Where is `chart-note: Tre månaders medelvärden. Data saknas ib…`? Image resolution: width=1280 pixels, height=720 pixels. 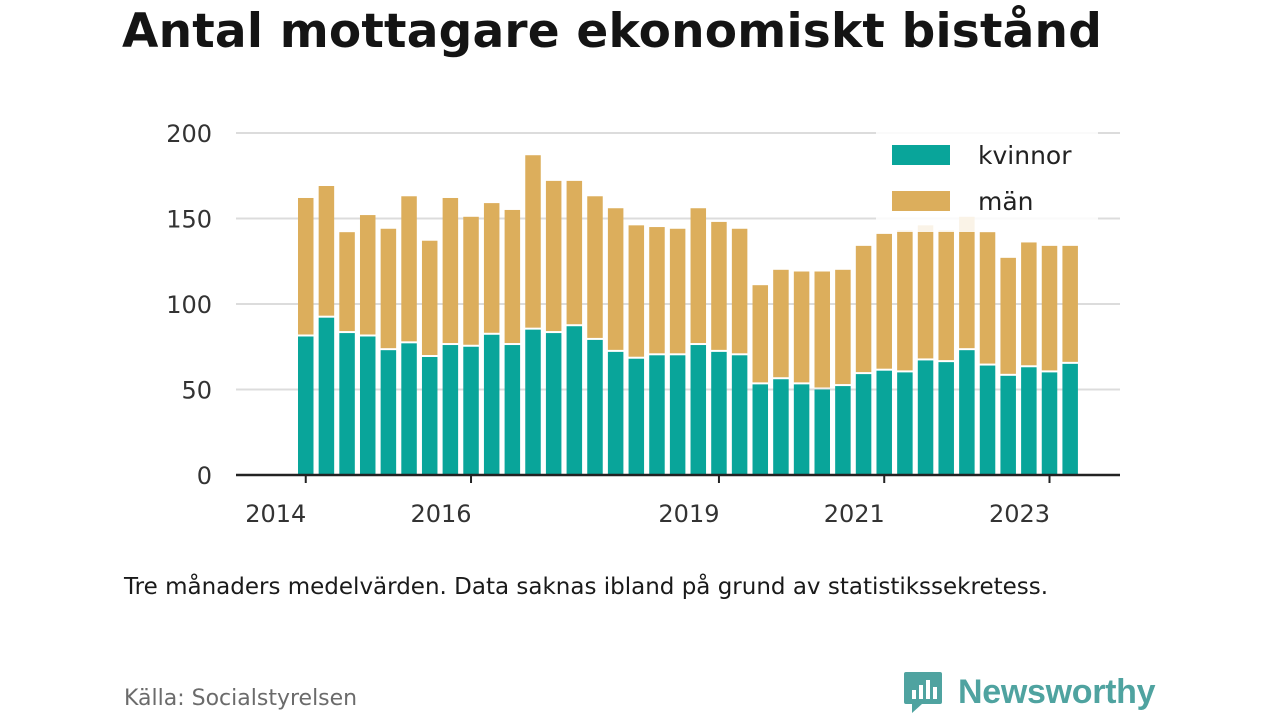
chart-note: Tre månaders medelvärden. Data saknas ib… is located at coordinates (586, 587).